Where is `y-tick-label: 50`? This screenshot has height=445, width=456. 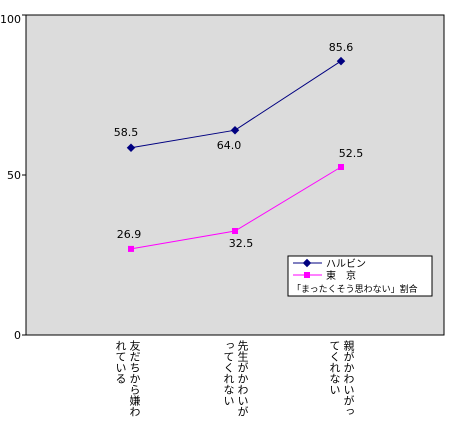
y-tick-label: 50 is located at coordinates (14, 175).